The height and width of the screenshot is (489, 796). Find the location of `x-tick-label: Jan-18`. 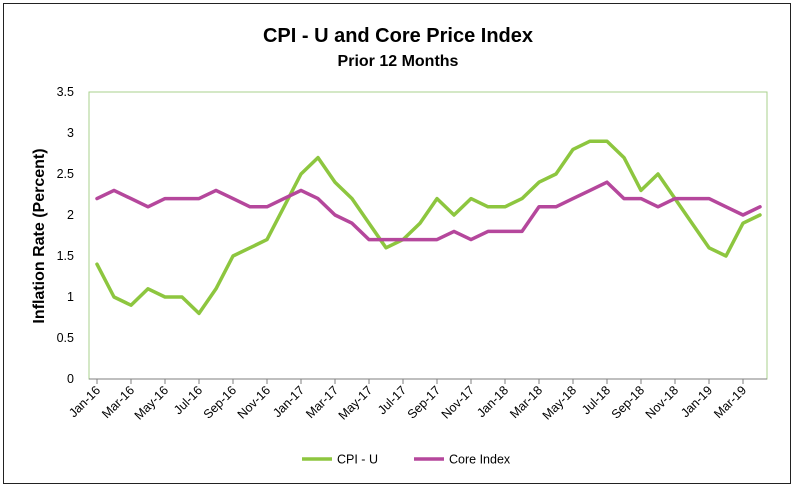

x-tick-label: Jan-18 is located at coordinates (492, 401).